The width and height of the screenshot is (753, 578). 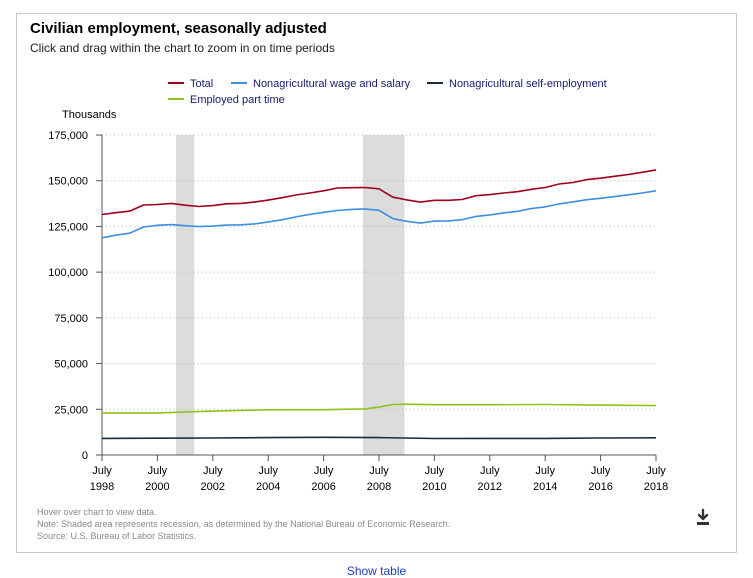 I want to click on legend-label: Nonagricultural wage and salary, so click(x=332, y=84).